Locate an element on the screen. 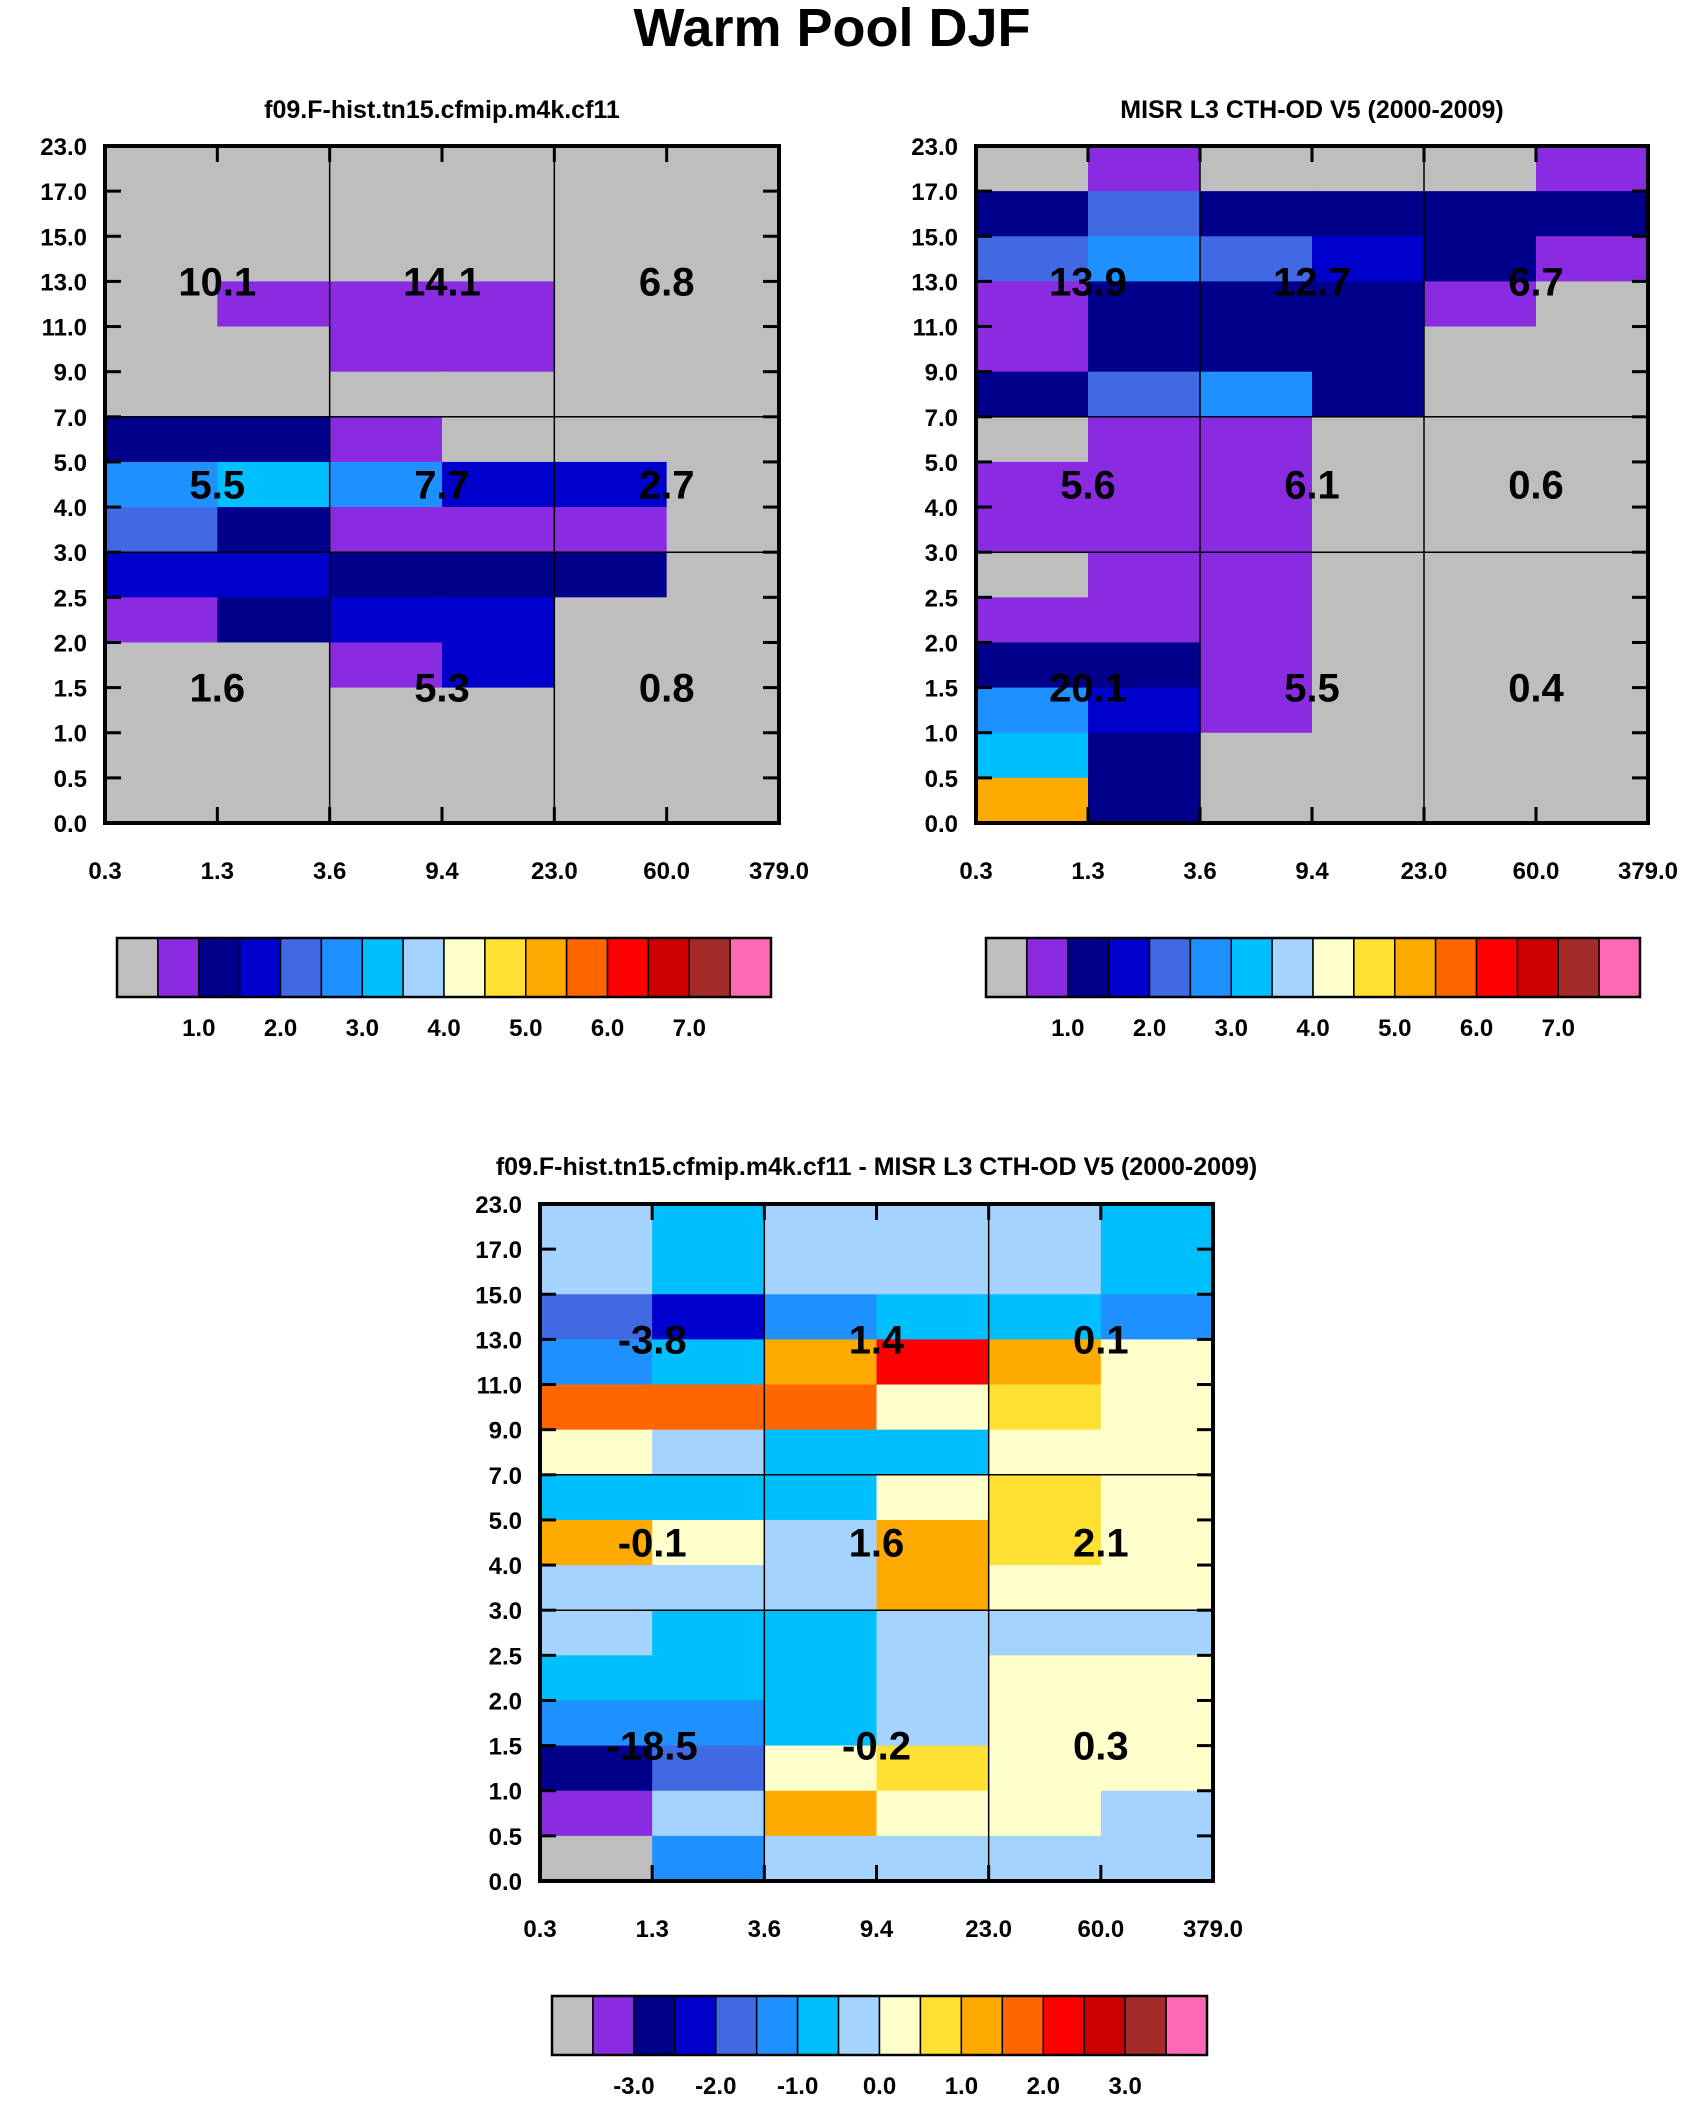 This screenshot has height=2103, width=1696. x-tick-label: 1.3 is located at coordinates (217, 871).